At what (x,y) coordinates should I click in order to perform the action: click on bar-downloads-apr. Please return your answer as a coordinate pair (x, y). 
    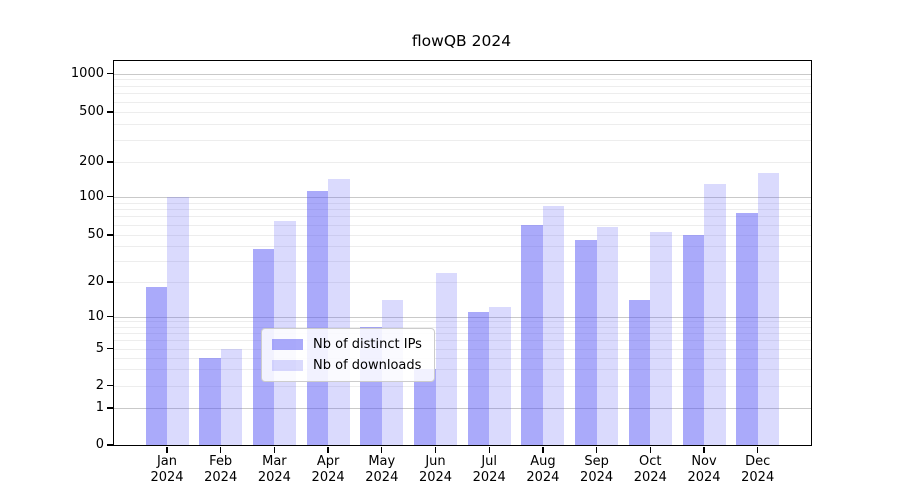
    Looking at the image, I should click on (339, 312).